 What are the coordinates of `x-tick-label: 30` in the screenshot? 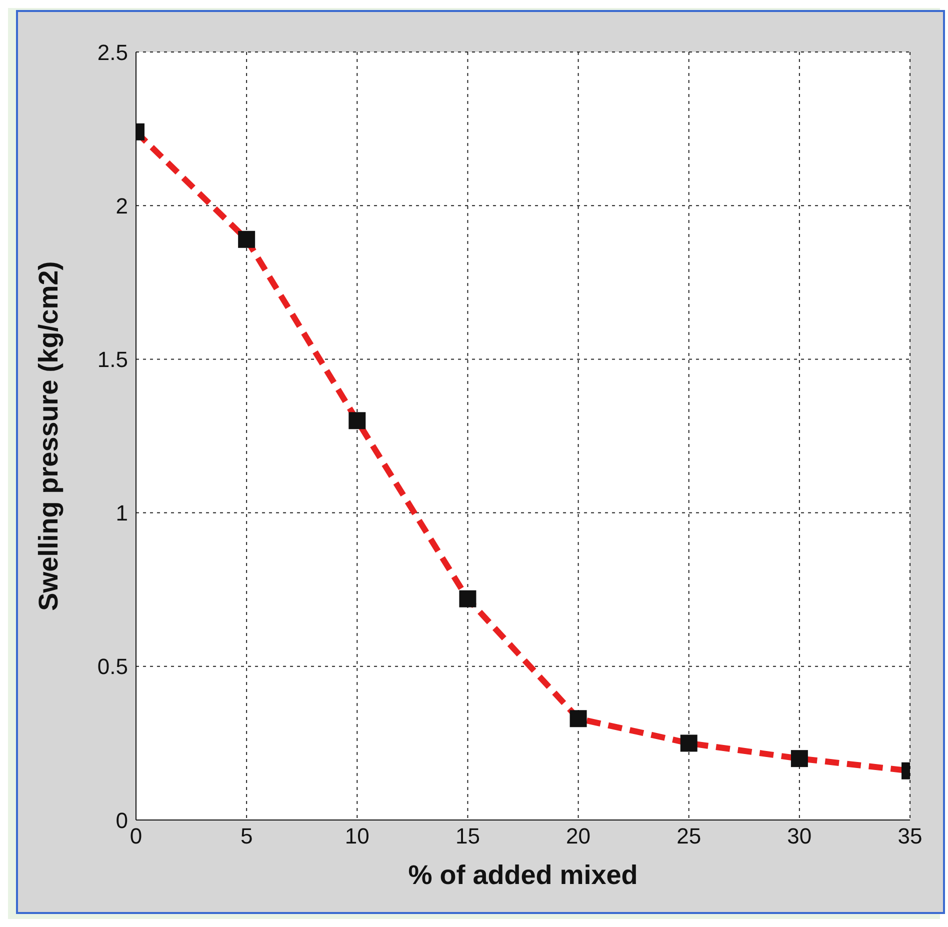 It's located at (799, 836).